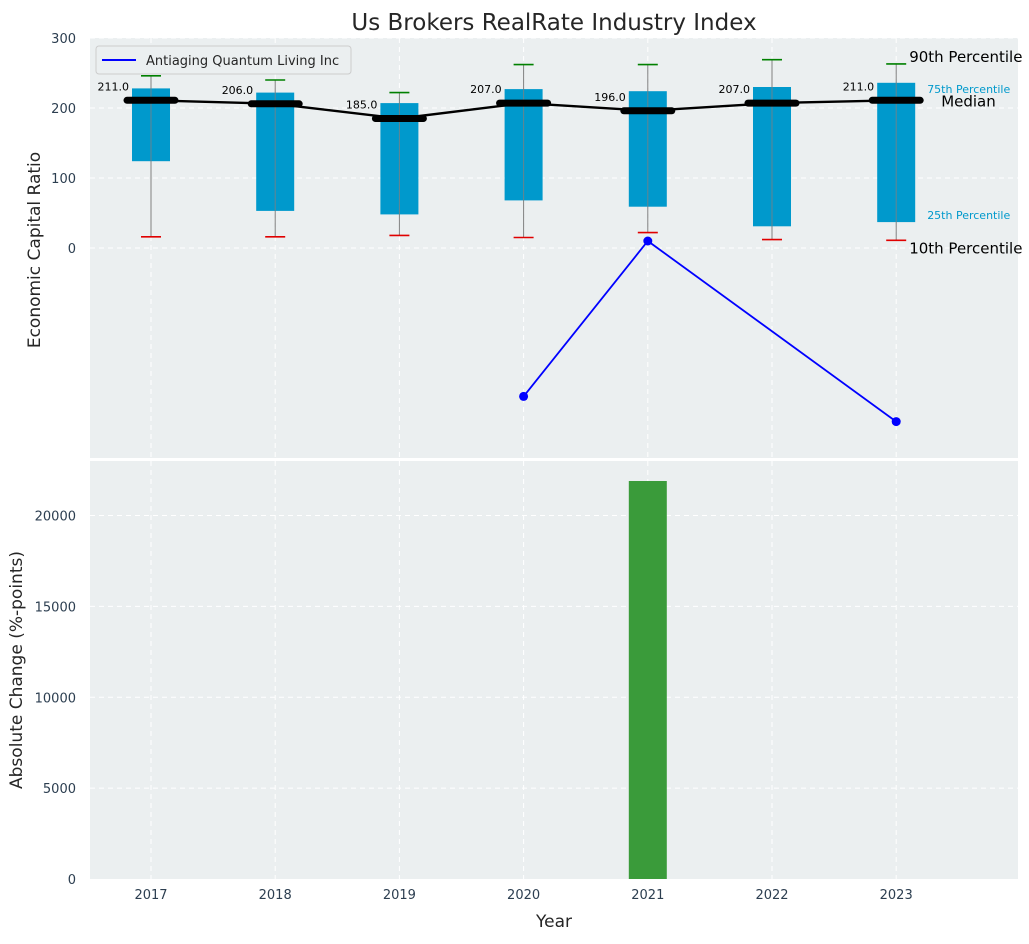 The height and width of the screenshot is (944, 1029). I want to click on top-y-tick-label: 100, so click(63, 179).